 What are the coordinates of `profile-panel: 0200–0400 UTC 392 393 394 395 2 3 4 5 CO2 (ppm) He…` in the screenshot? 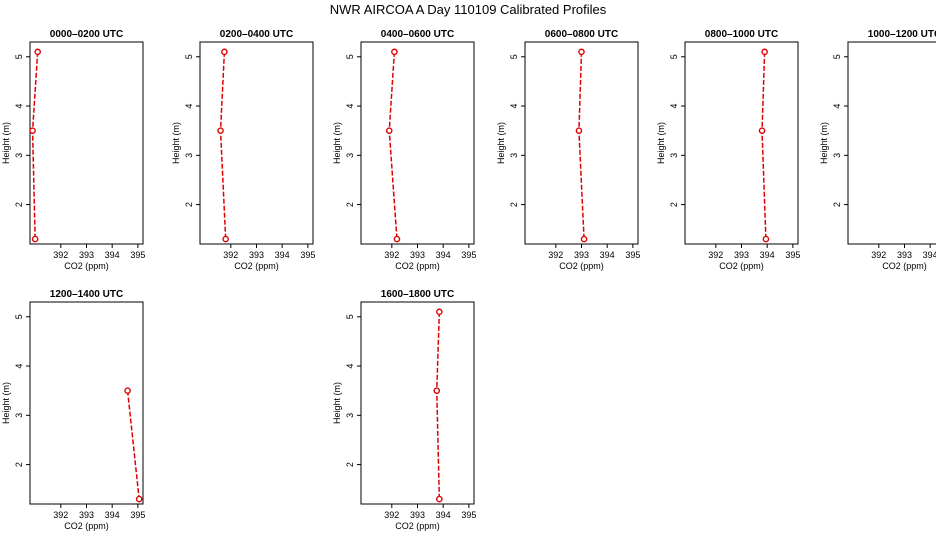 It's located at (243, 150).